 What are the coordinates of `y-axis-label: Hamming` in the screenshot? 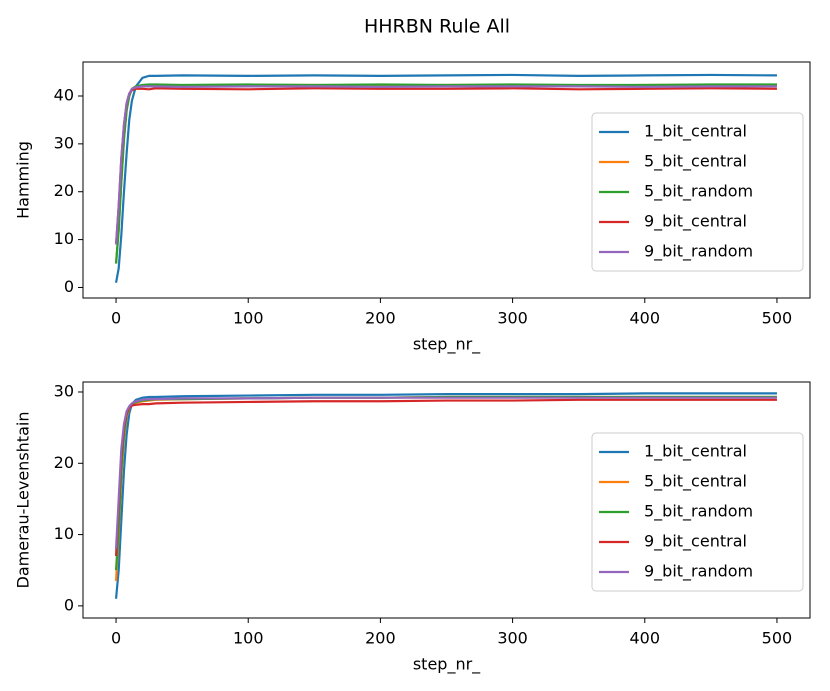 It's located at (23, 180).